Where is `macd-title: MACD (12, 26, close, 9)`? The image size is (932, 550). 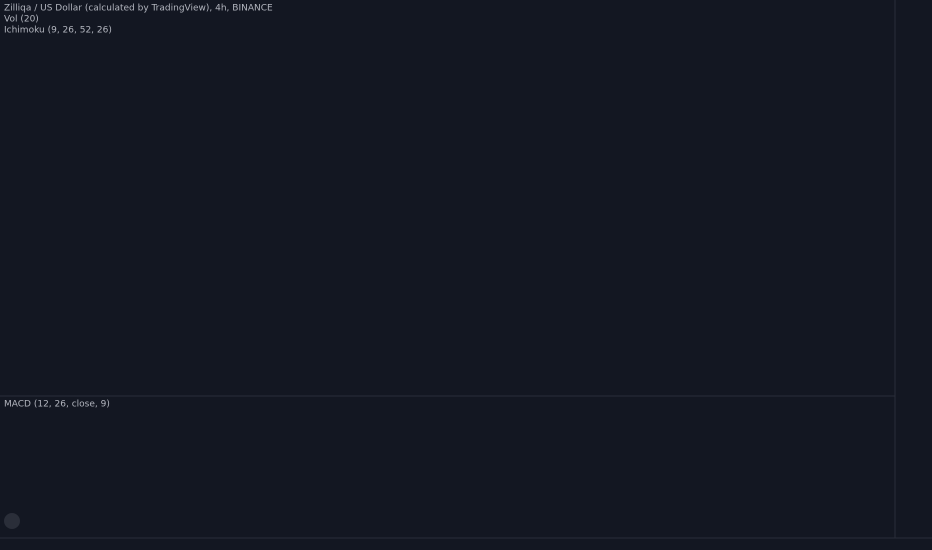
macd-title: MACD (12, 26, close, 9) is located at coordinates (57, 405).